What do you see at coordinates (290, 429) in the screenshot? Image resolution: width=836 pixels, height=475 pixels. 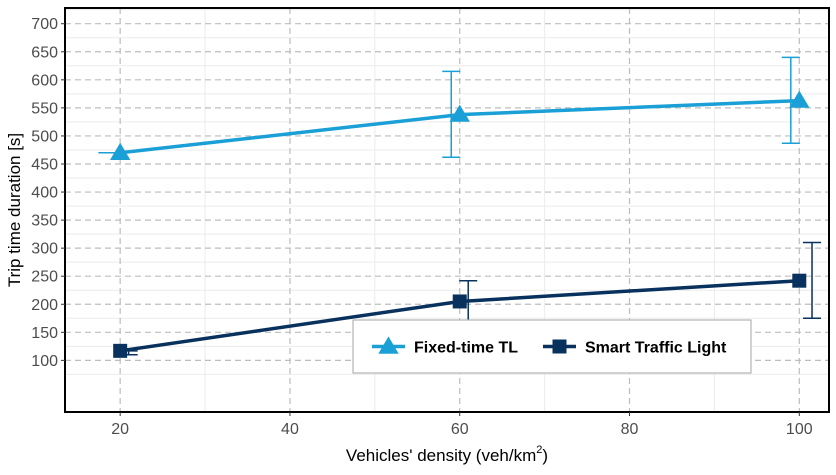 I see `x-tick-label: 40` at bounding box center [290, 429].